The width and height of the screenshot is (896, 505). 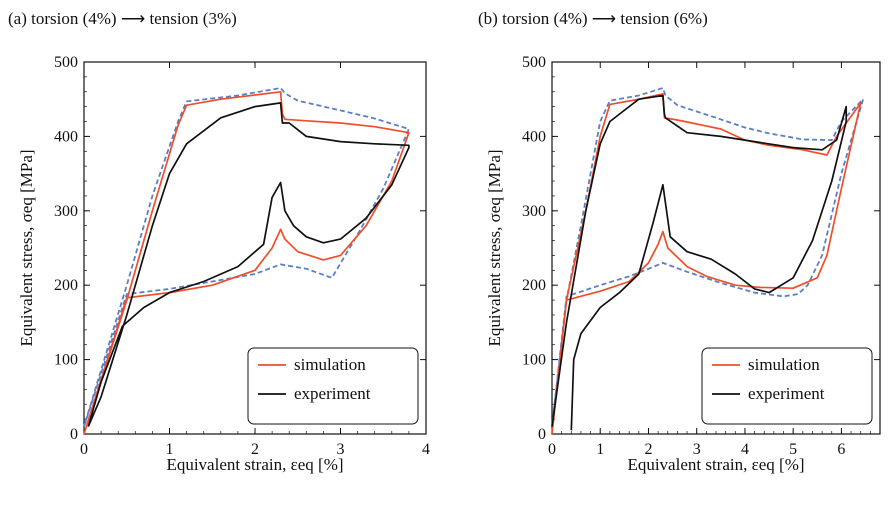 I want to click on panel-title: (b) torsion (4%) ⟶ tension (6%), so click(x=593, y=18).